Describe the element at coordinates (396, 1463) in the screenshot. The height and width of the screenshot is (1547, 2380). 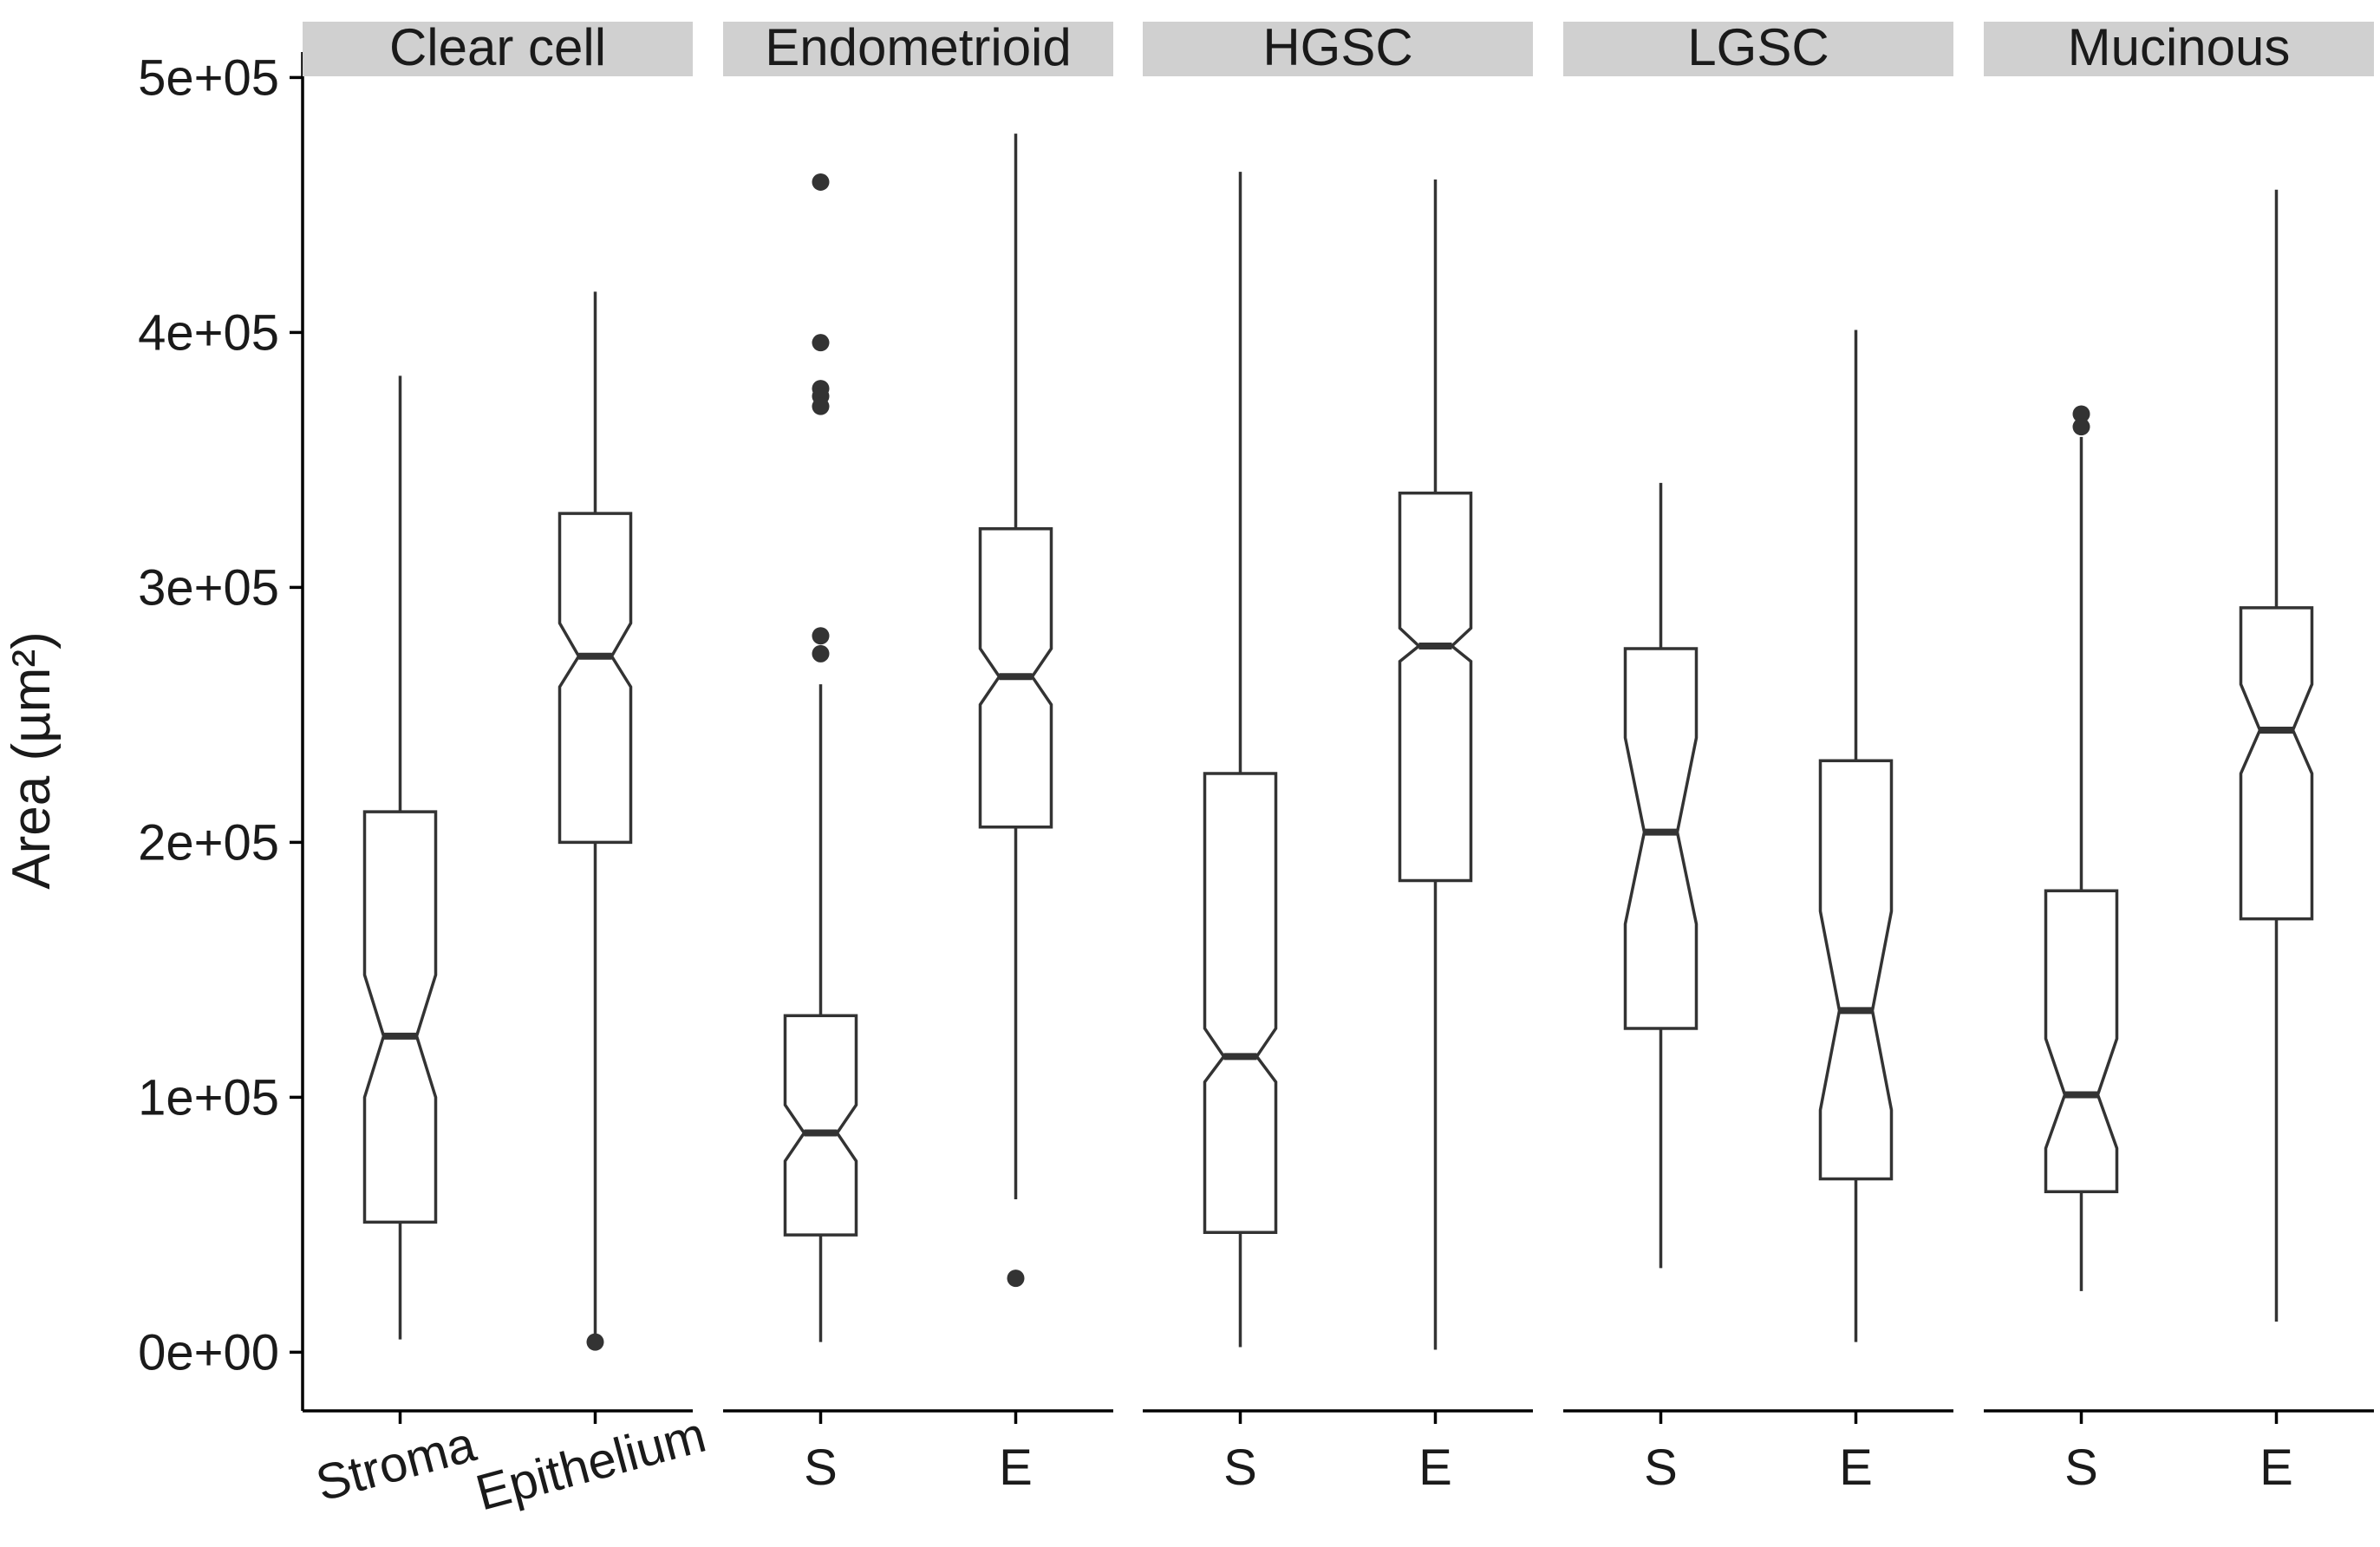
I see `x-tick-label: Stroma` at that location.